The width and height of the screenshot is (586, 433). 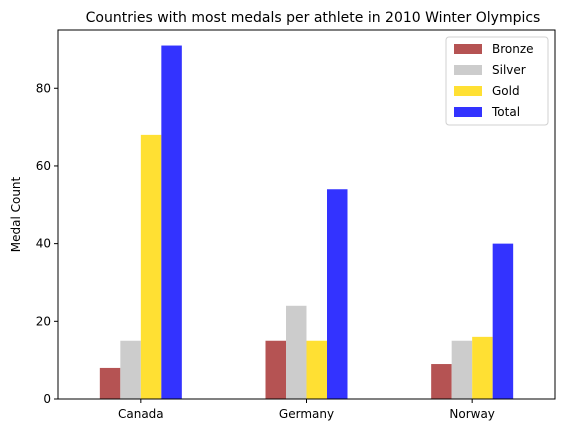 What do you see at coordinates (509, 70) in the screenshot?
I see `legend-label-silver: Silver` at bounding box center [509, 70].